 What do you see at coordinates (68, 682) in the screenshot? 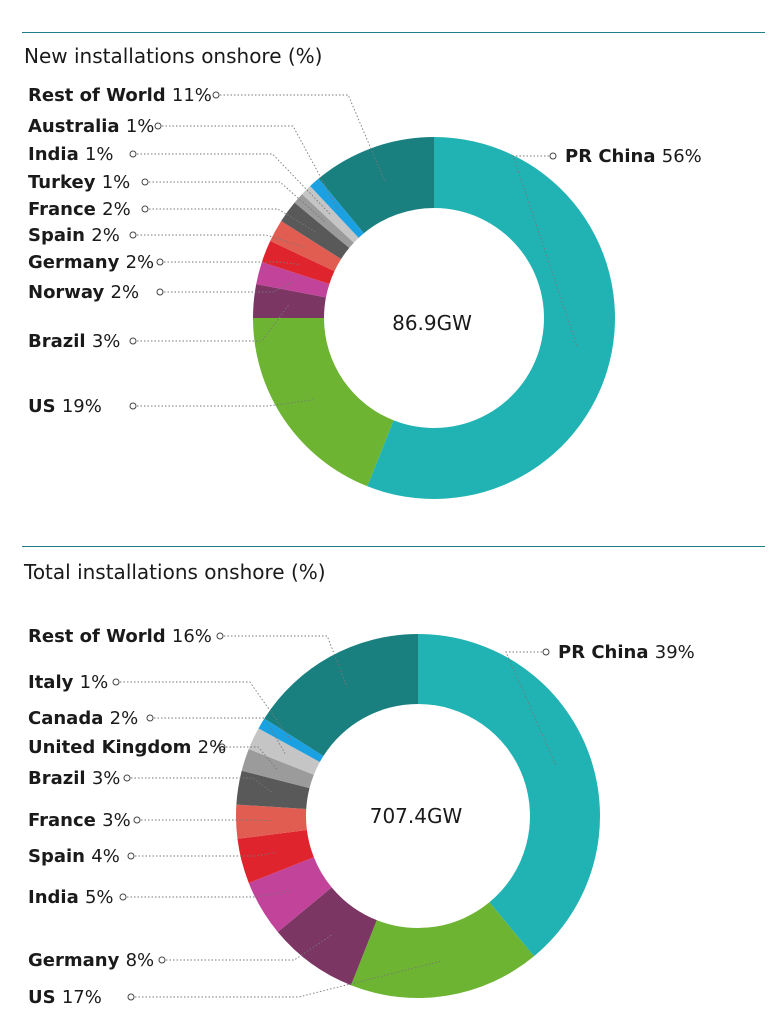
I see `label-italy: Italy 1%` at bounding box center [68, 682].